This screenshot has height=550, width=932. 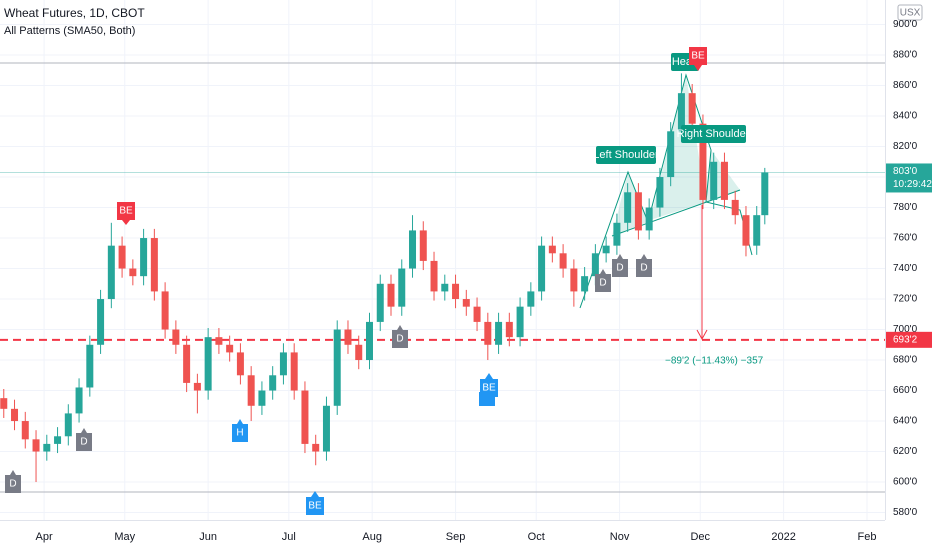 I want to click on countdown: 10:29:42, so click(x=912, y=184).